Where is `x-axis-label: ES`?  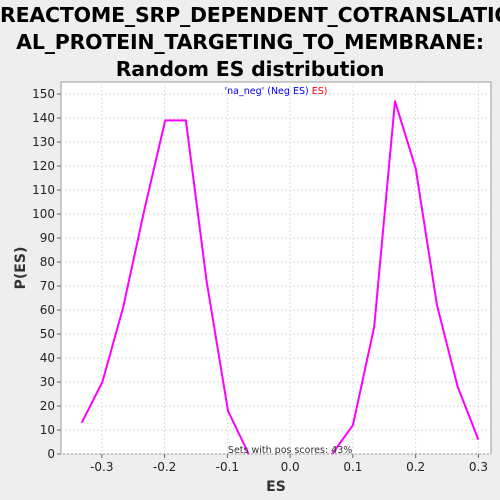
x-axis-label: ES is located at coordinates (276, 487).